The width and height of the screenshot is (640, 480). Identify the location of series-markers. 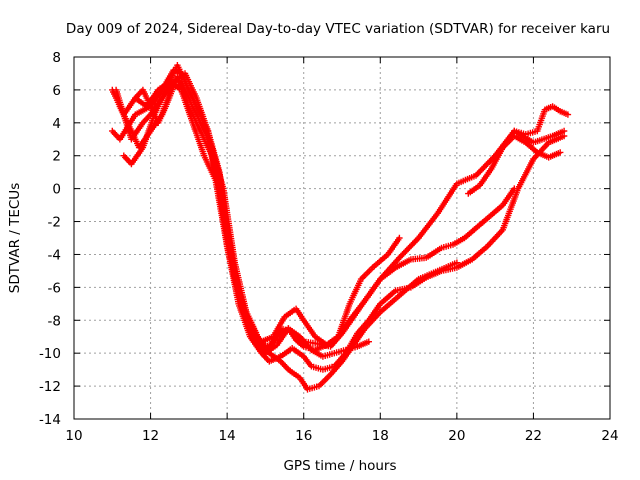
(535, 127).